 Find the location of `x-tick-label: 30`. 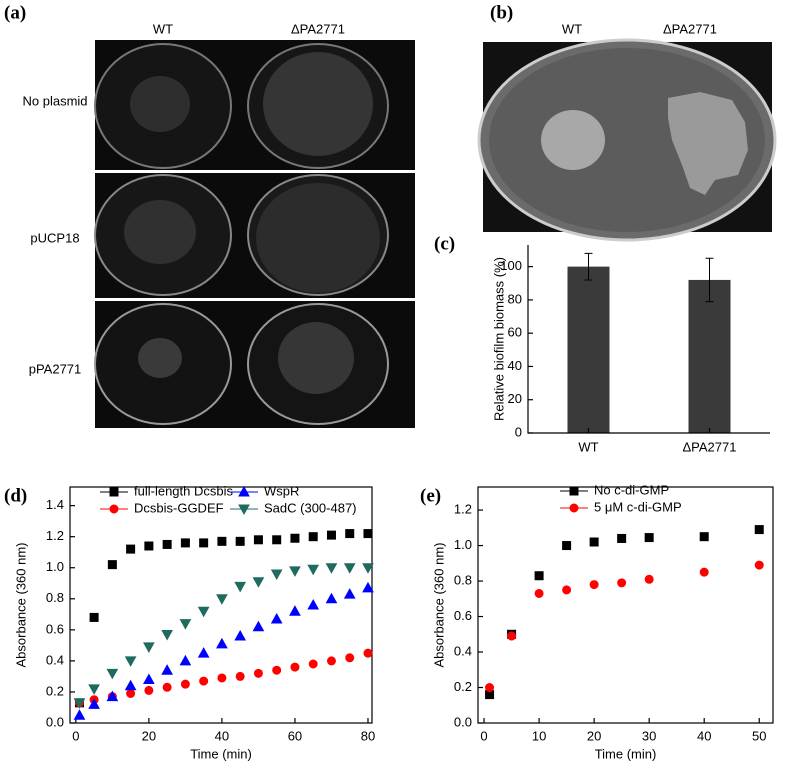

x-tick-label: 30 is located at coordinates (649, 735).